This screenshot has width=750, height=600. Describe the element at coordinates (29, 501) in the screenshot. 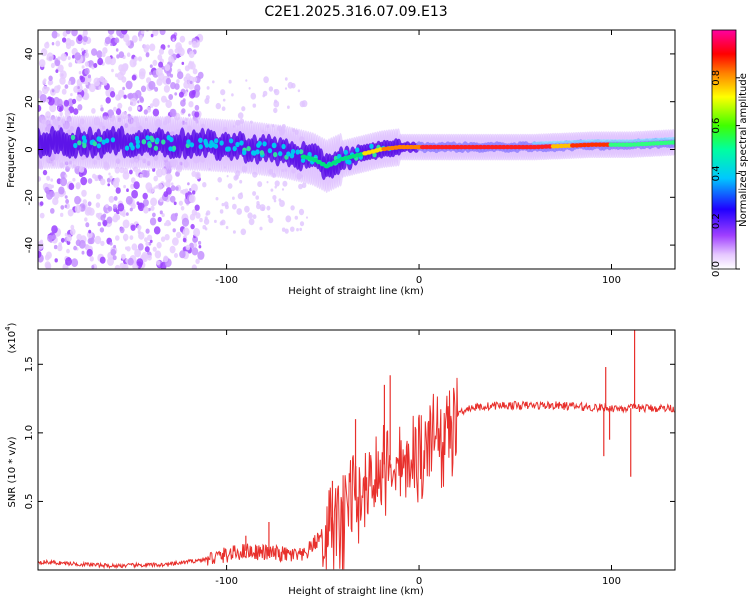

I see `snr-ytick-label: 0.5` at that location.